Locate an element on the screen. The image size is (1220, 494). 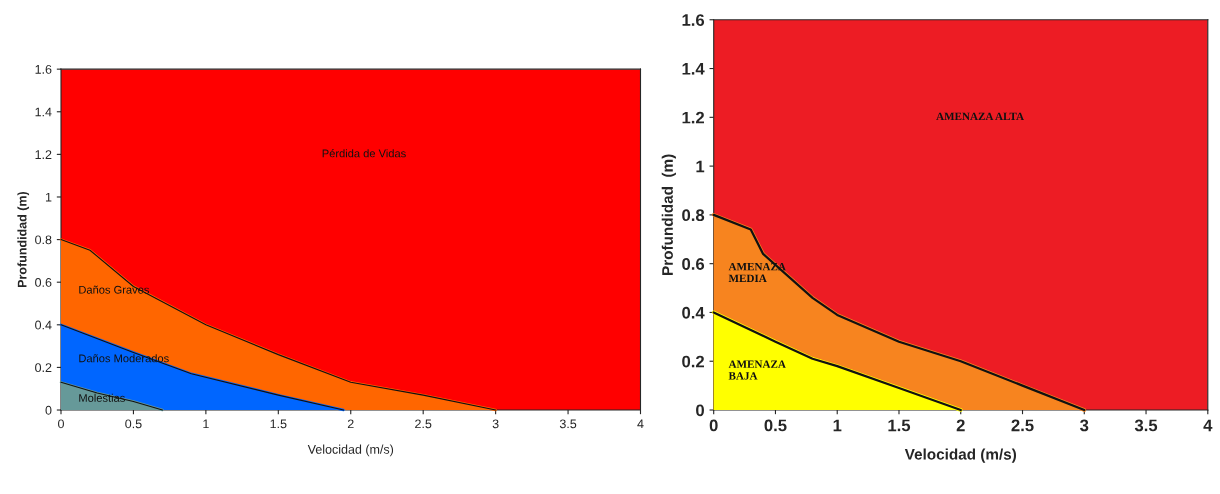
band-label: AMENAZA ALTA is located at coordinates (980, 116).